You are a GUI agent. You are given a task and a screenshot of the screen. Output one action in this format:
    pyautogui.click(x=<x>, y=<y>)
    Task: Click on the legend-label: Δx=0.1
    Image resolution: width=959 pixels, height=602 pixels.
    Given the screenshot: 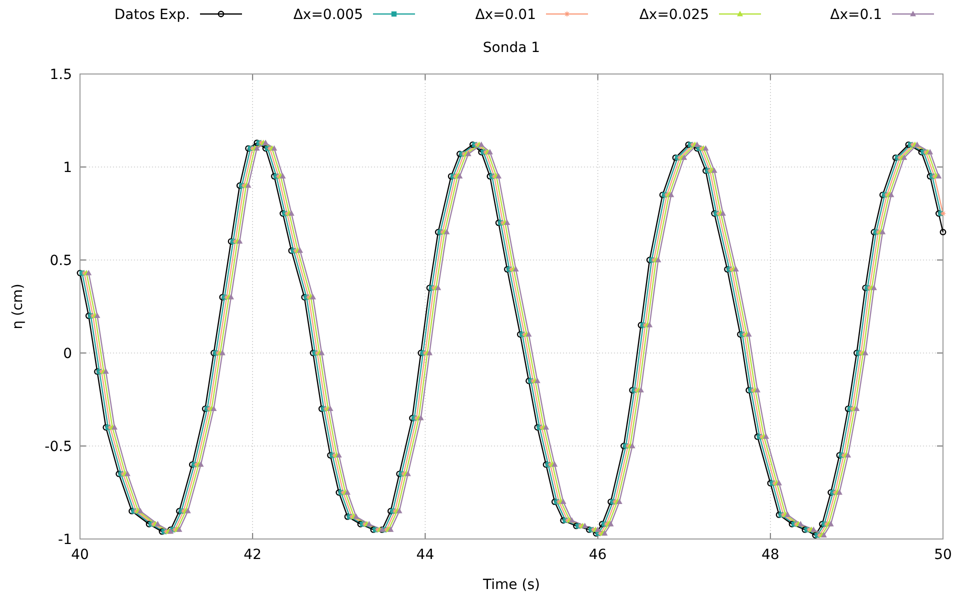 What is the action you would take?
    pyautogui.click(x=856, y=15)
    